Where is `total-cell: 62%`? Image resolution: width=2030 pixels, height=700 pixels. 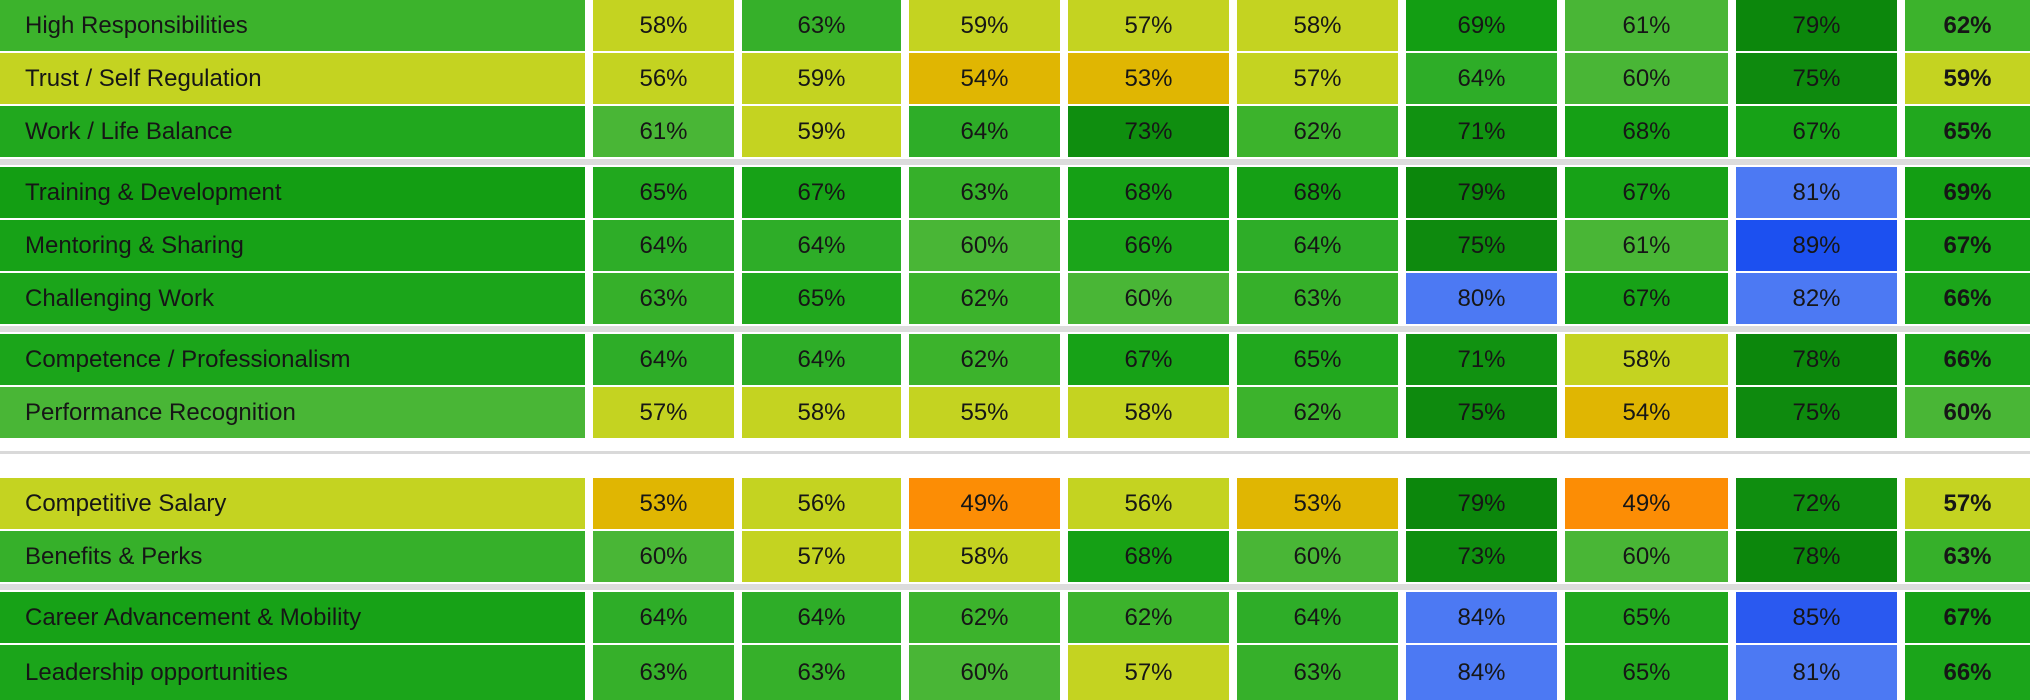 total-cell: 62% is located at coordinates (1967, 25).